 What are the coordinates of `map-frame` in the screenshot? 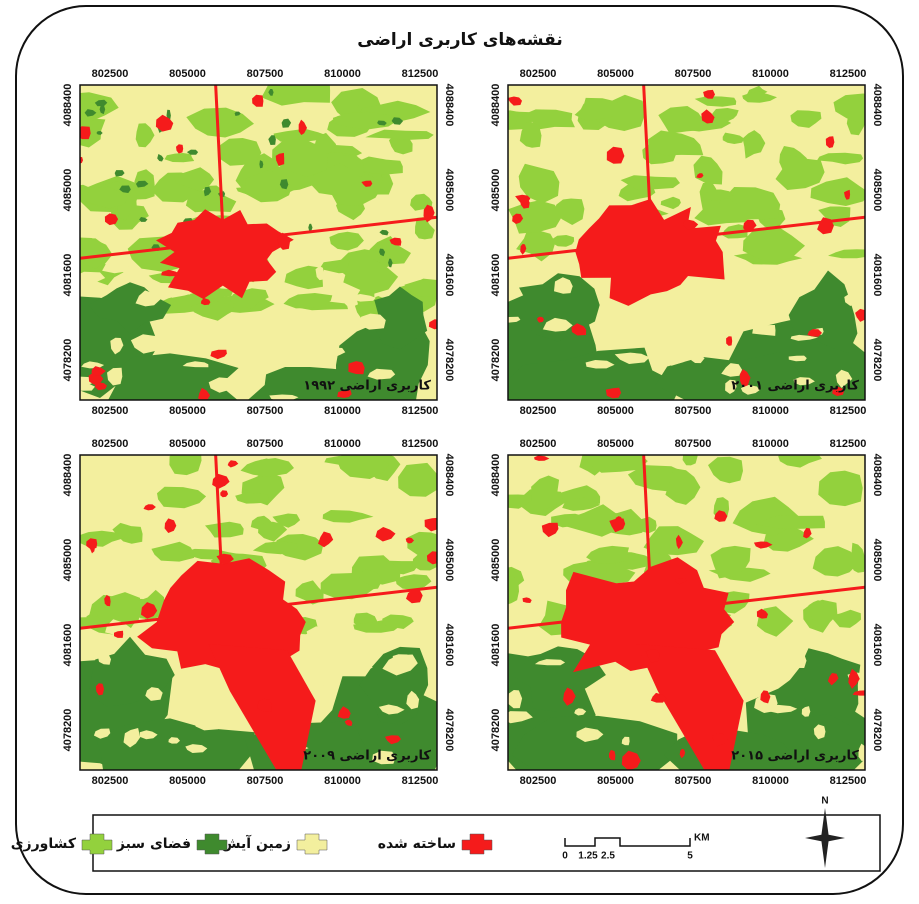 It's located at (686, 612).